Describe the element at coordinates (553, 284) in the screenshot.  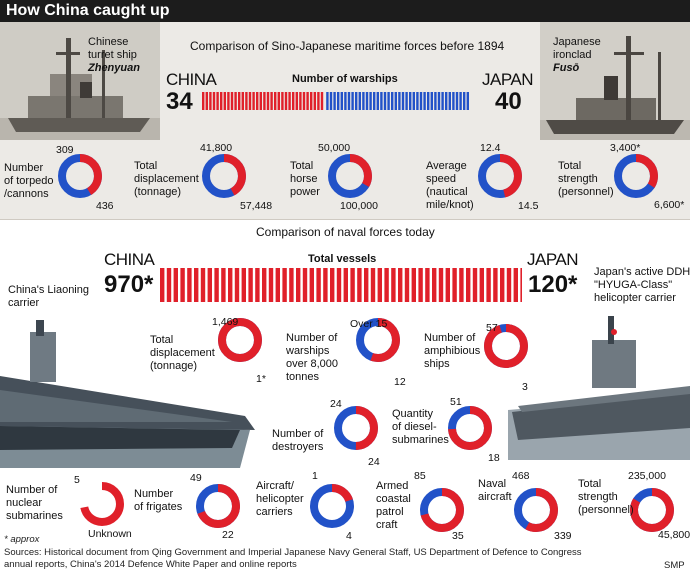
I see `japan-vessels-value: 120*` at that location.